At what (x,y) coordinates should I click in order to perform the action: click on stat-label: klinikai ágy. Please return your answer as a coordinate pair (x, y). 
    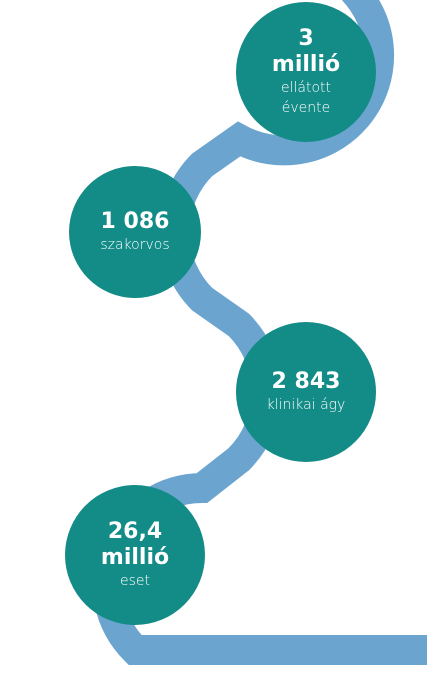
    Looking at the image, I should click on (306, 405).